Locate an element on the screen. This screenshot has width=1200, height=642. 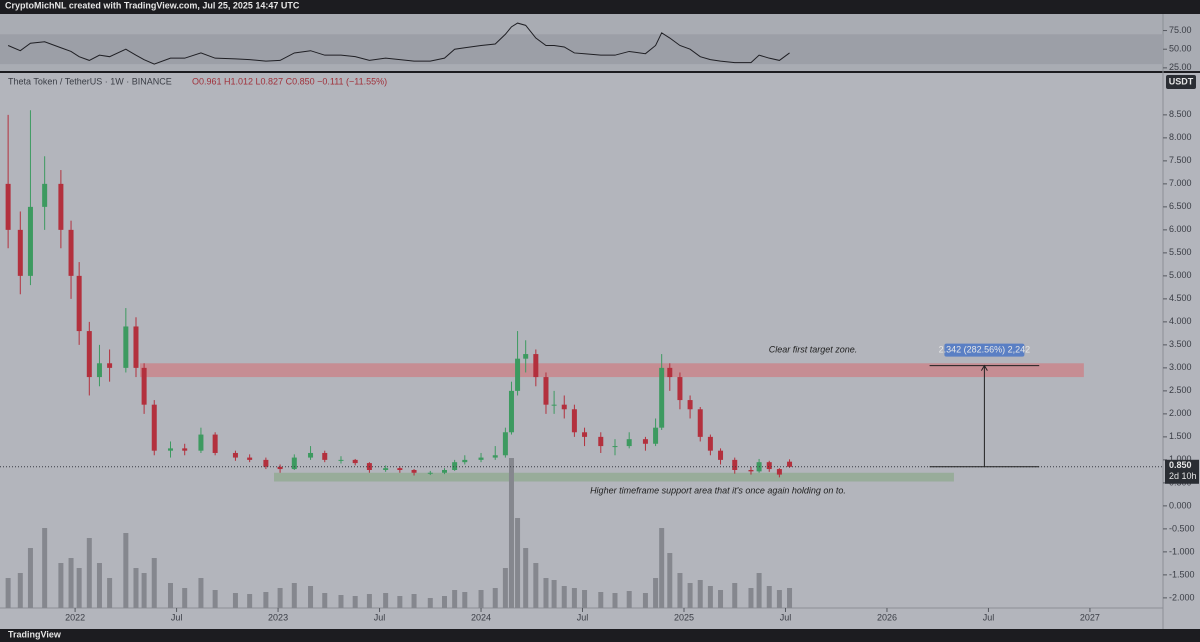
y-tick-label: 4.500 is located at coordinates (1180, 298).